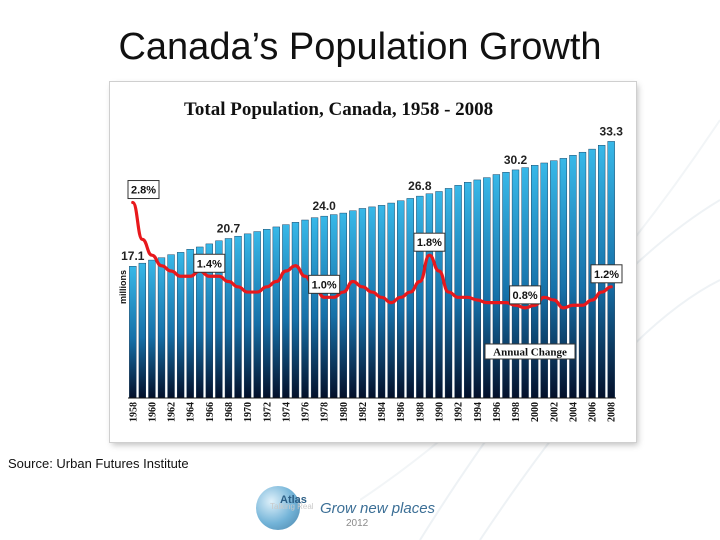 This screenshot has width=720, height=540. What do you see at coordinates (338, 109) in the screenshot?
I see `chart-title: Total Population, Canada, 1958 - 2008` at bounding box center [338, 109].